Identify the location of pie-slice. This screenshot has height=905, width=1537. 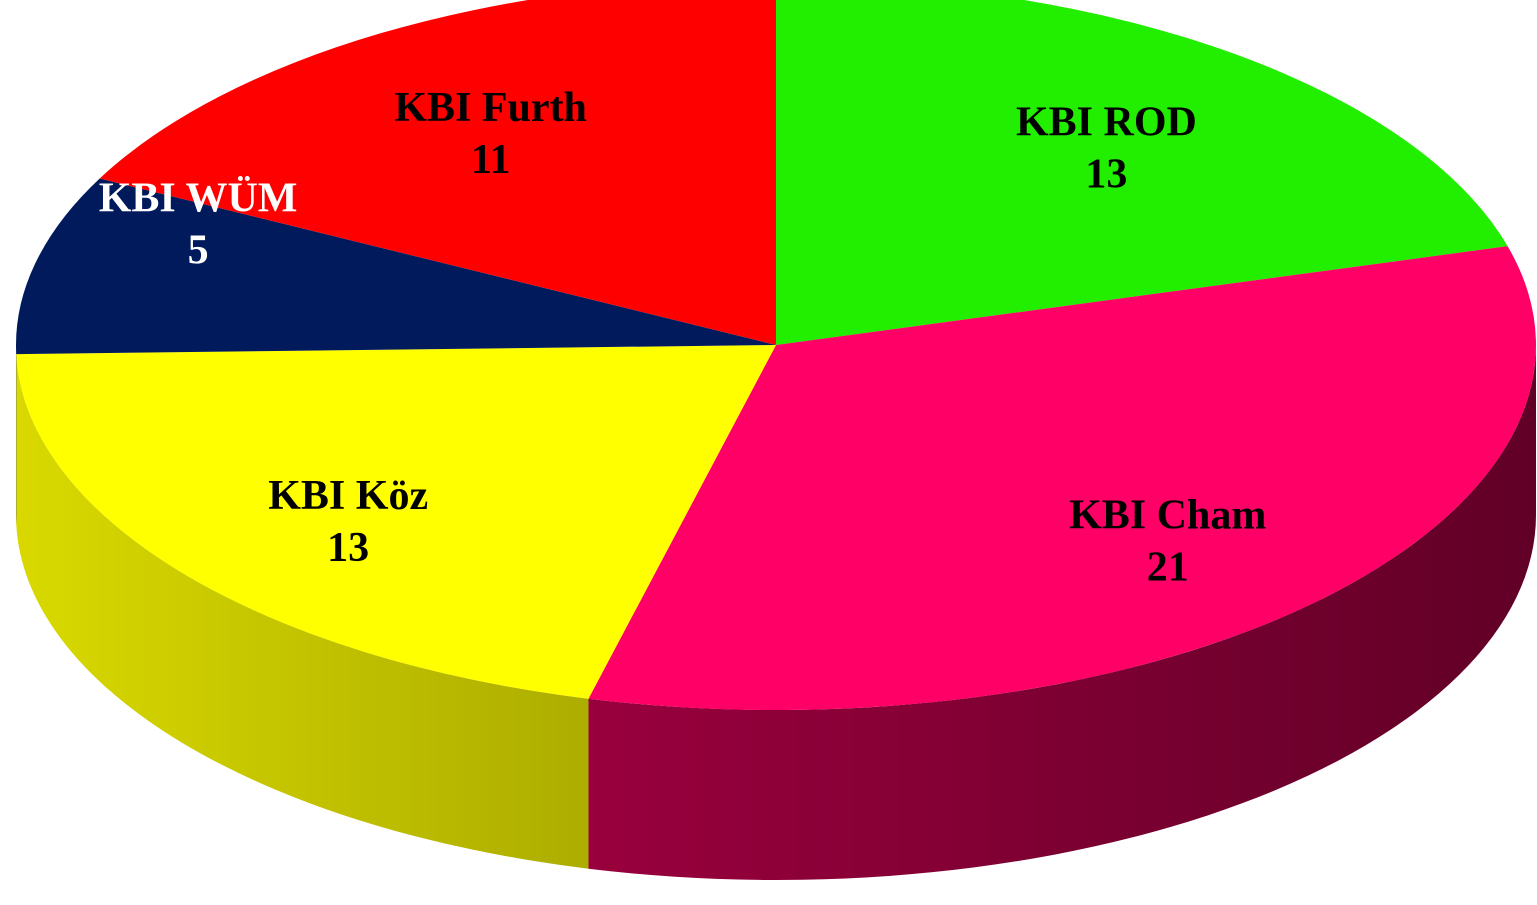
(395, 266).